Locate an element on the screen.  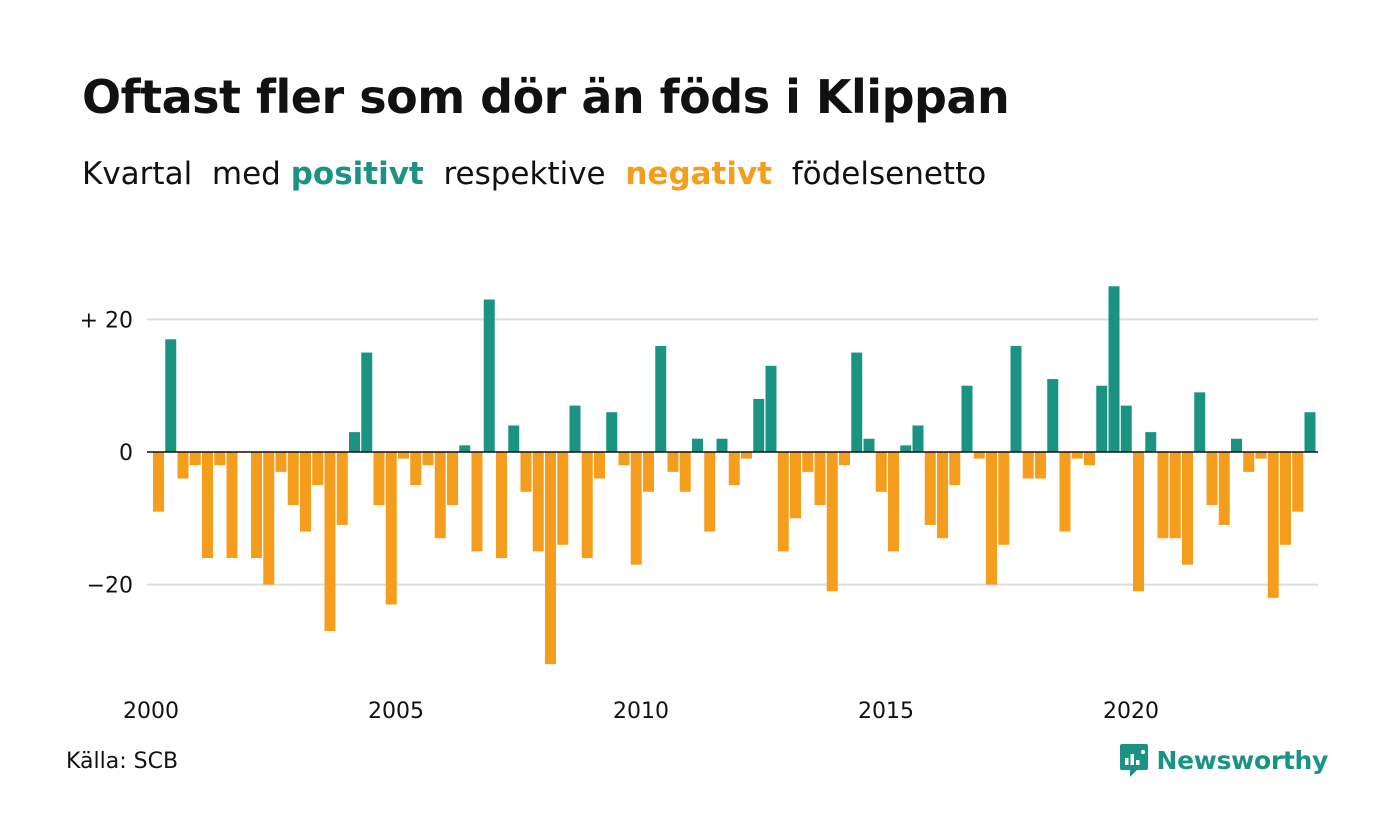
x-tick-label: 2015 is located at coordinates (886, 711).